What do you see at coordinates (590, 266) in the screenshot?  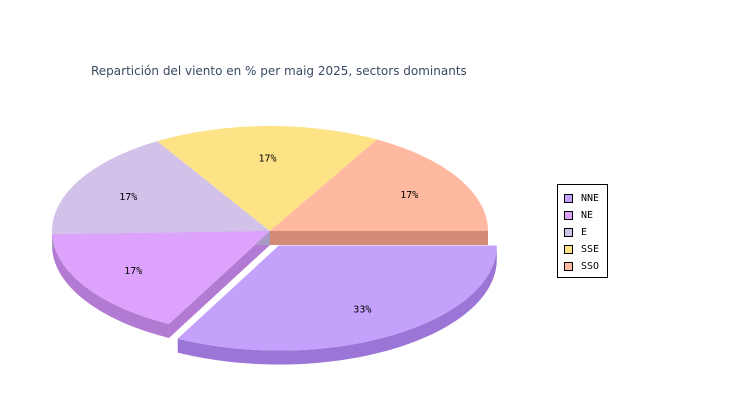 I see `legend-label-sso: SSO` at bounding box center [590, 266].